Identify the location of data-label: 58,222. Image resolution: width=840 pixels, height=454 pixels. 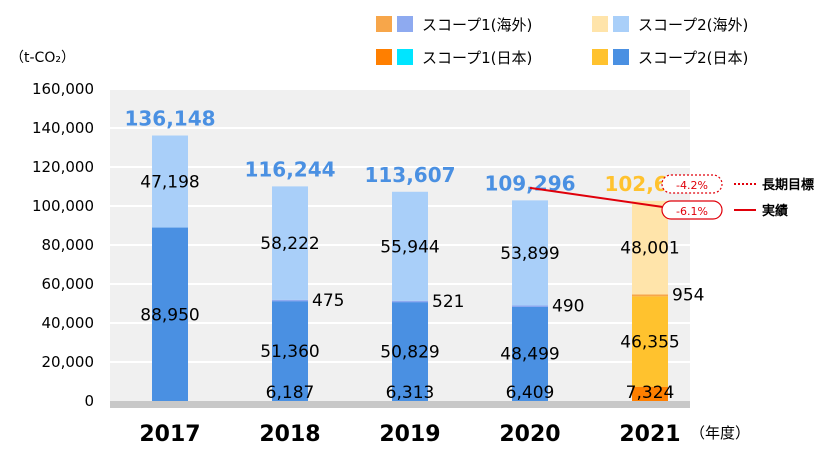
(289, 244).